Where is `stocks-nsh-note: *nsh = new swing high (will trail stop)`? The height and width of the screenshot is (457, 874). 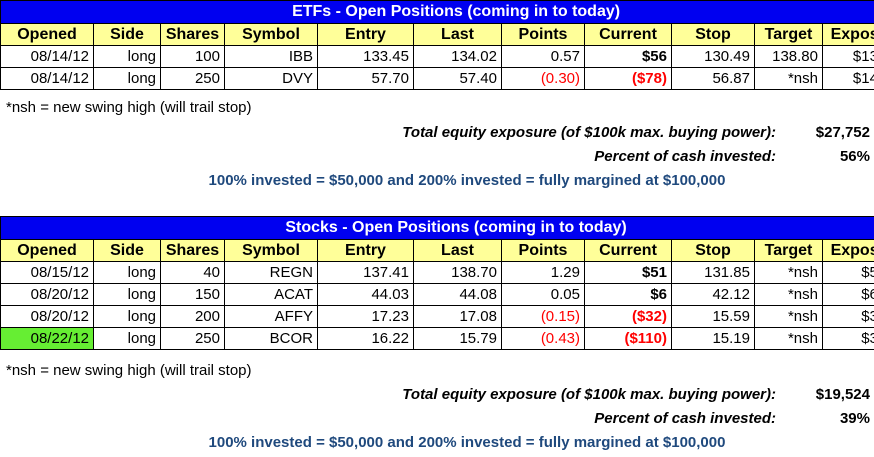
stocks-nsh-note: *nsh = new swing high (will trail stop) is located at coordinates (129, 370).